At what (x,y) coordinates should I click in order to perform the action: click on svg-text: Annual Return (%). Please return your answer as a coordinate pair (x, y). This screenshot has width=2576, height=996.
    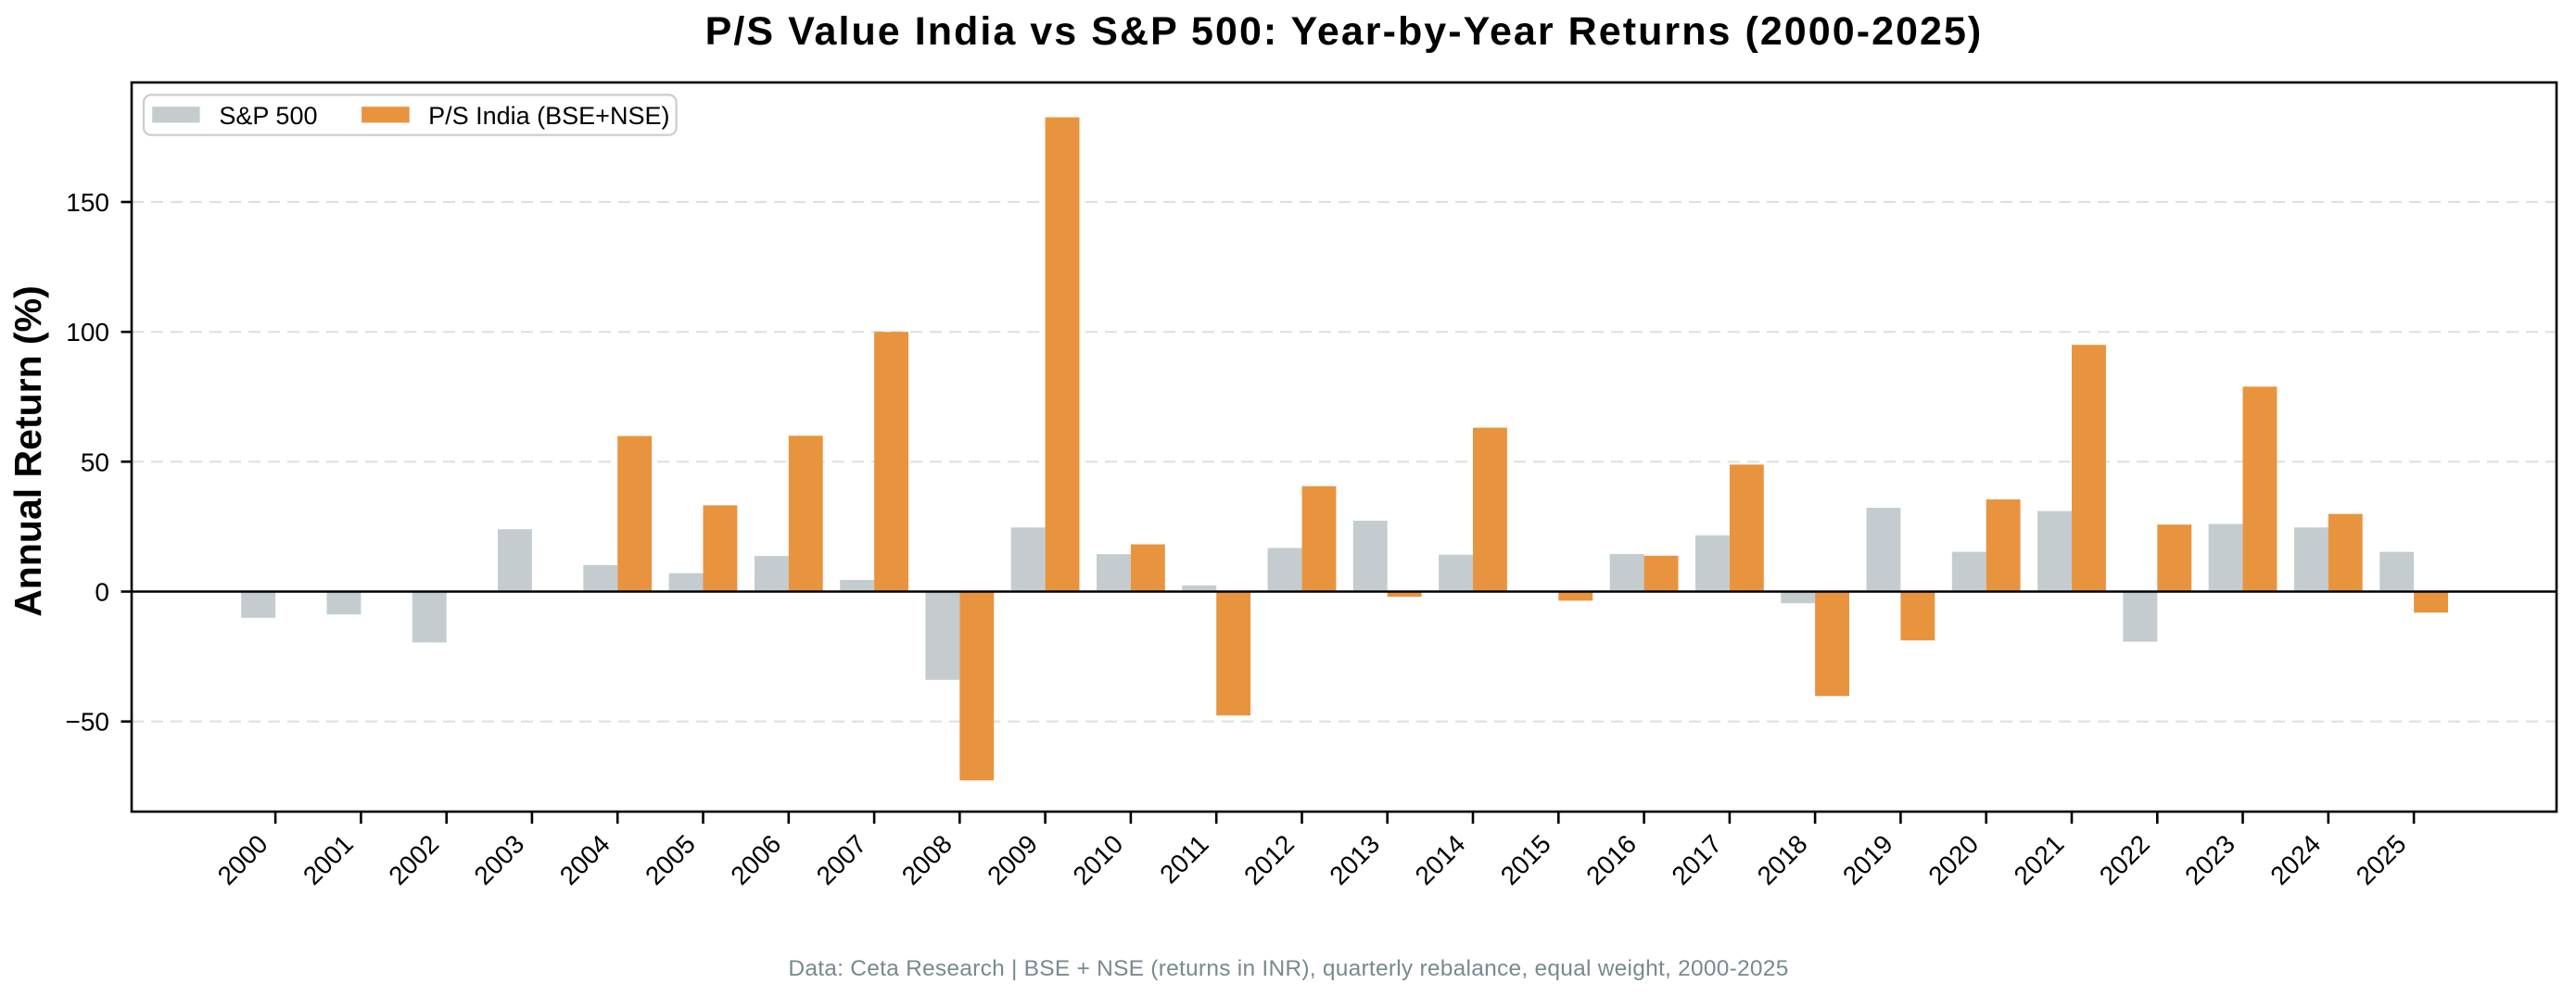
    Looking at the image, I should click on (27, 451).